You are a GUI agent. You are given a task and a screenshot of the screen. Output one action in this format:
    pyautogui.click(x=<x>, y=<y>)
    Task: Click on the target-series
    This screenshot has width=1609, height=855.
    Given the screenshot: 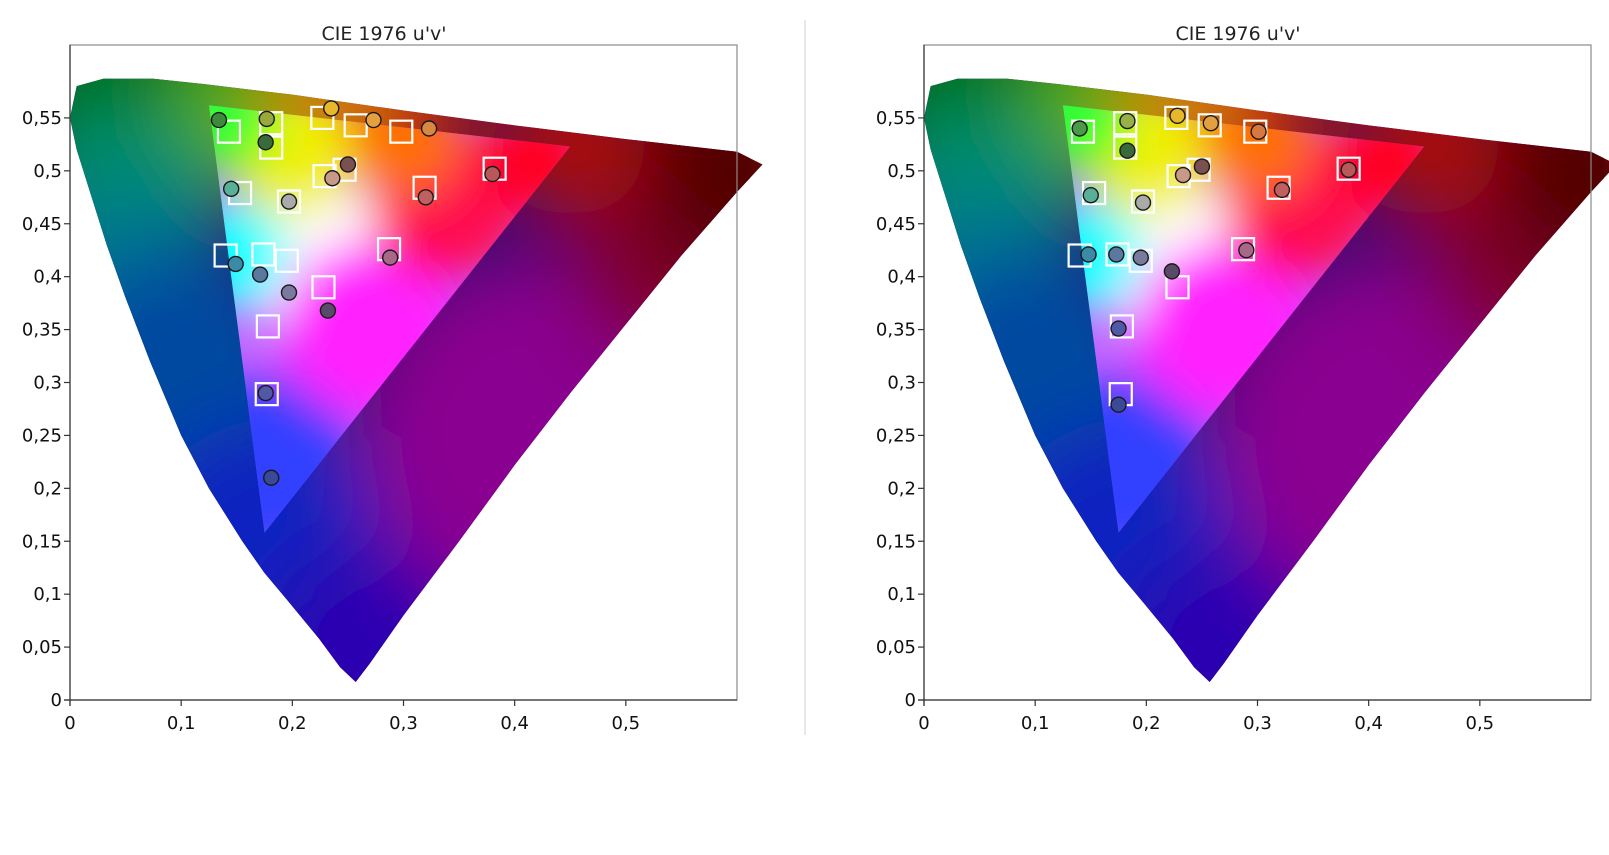 What is the action you would take?
    pyautogui.click(x=1214, y=256)
    